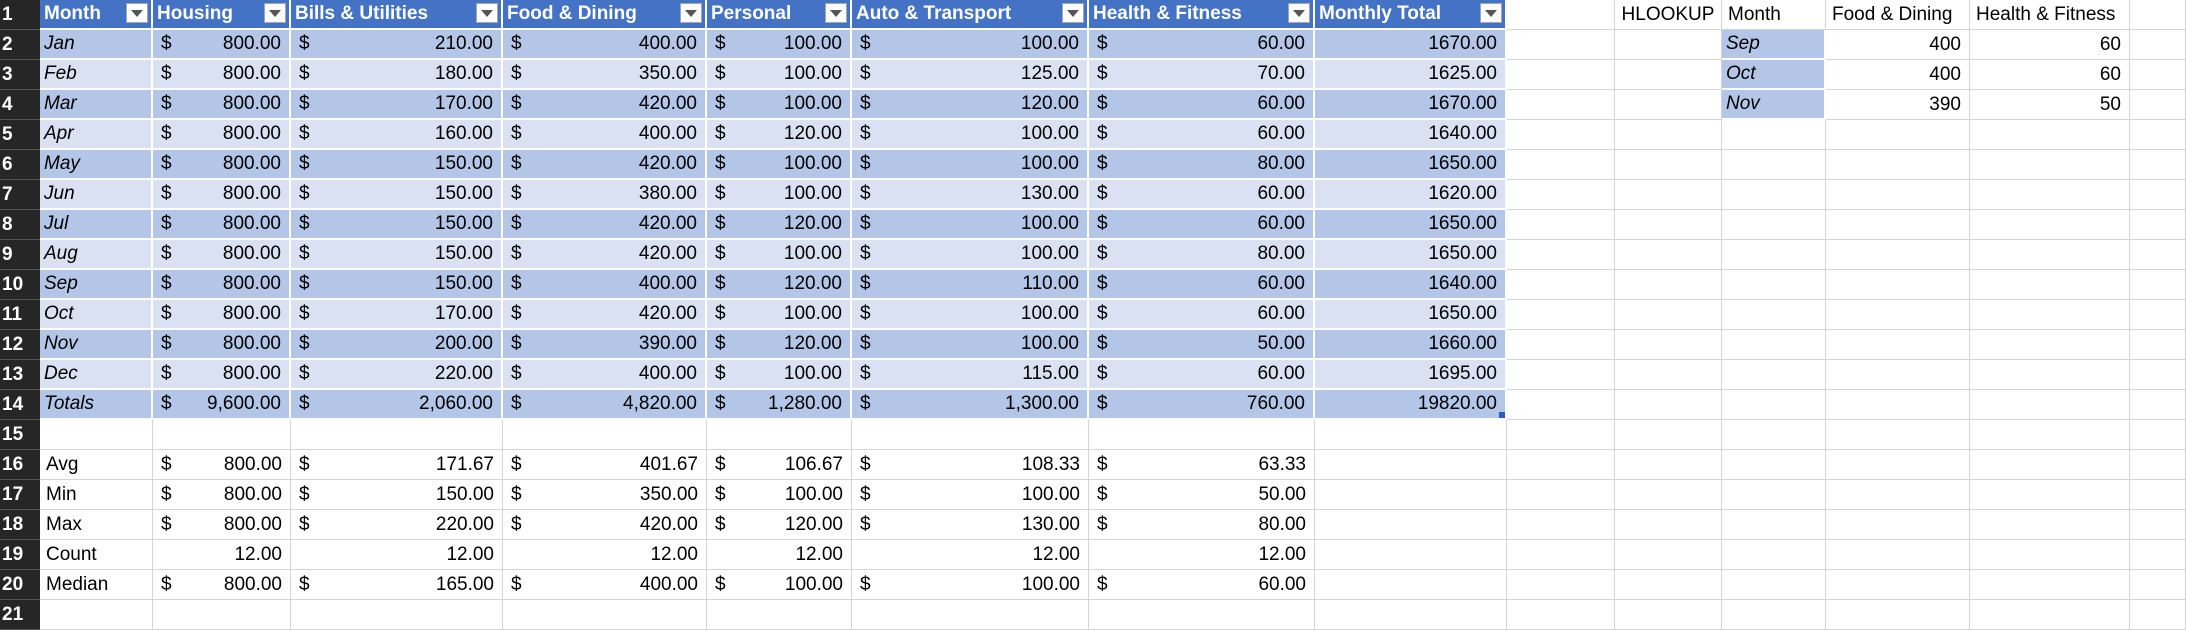 This screenshot has height=630, width=2186. Describe the element at coordinates (96, 165) in the screenshot. I see `month-cell: May` at that location.